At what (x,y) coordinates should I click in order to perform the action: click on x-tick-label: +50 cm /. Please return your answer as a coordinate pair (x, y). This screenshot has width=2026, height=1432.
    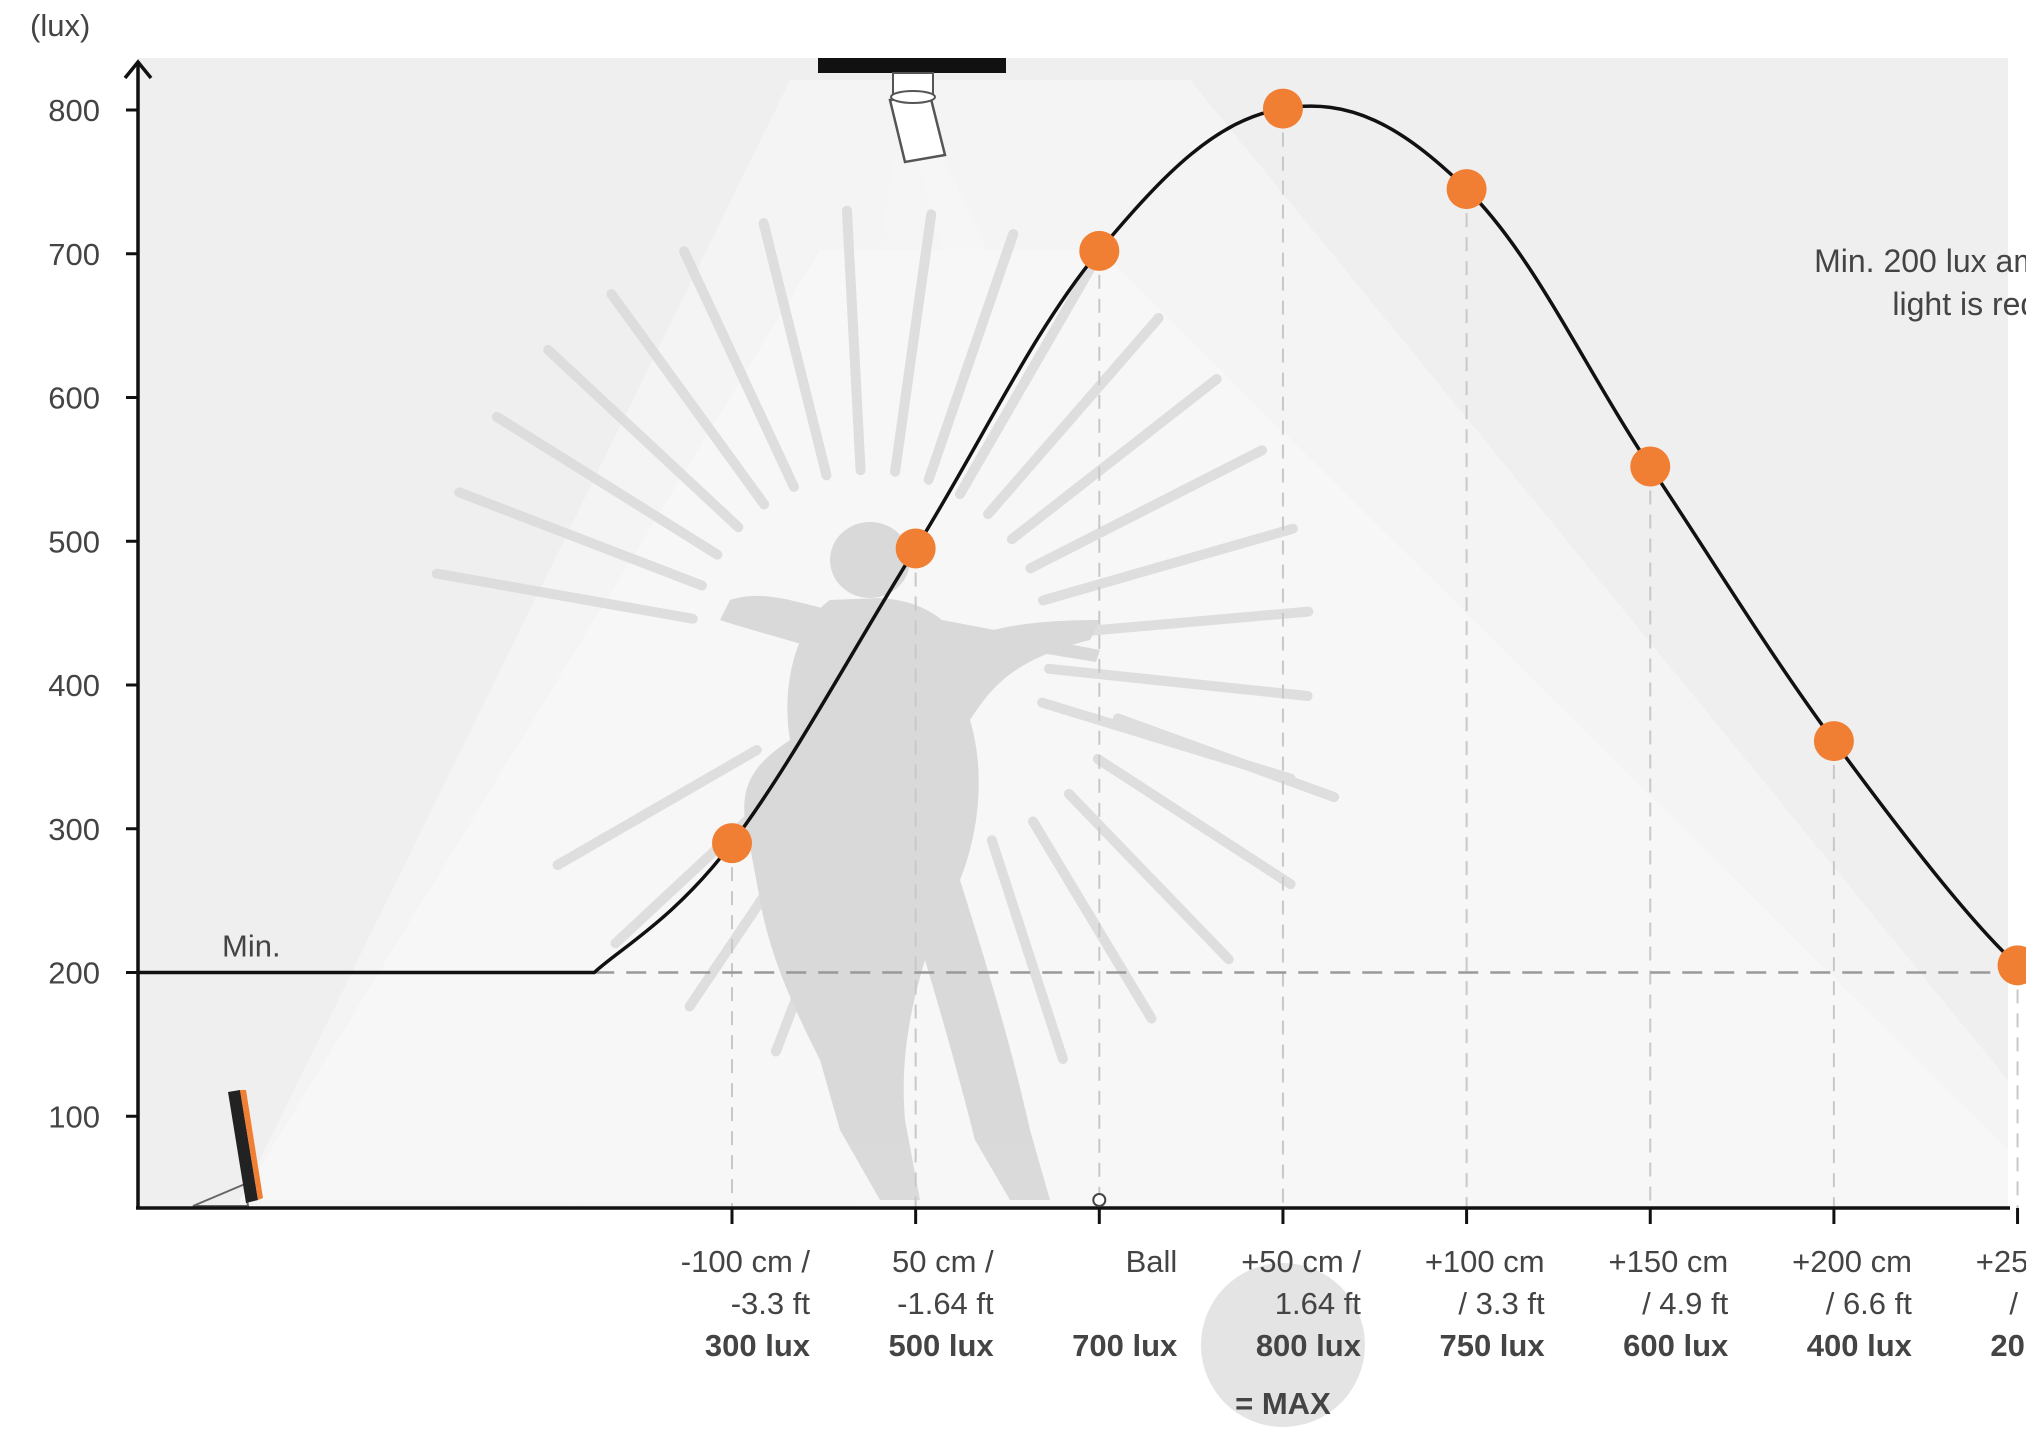
    Looking at the image, I should click on (1301, 1261).